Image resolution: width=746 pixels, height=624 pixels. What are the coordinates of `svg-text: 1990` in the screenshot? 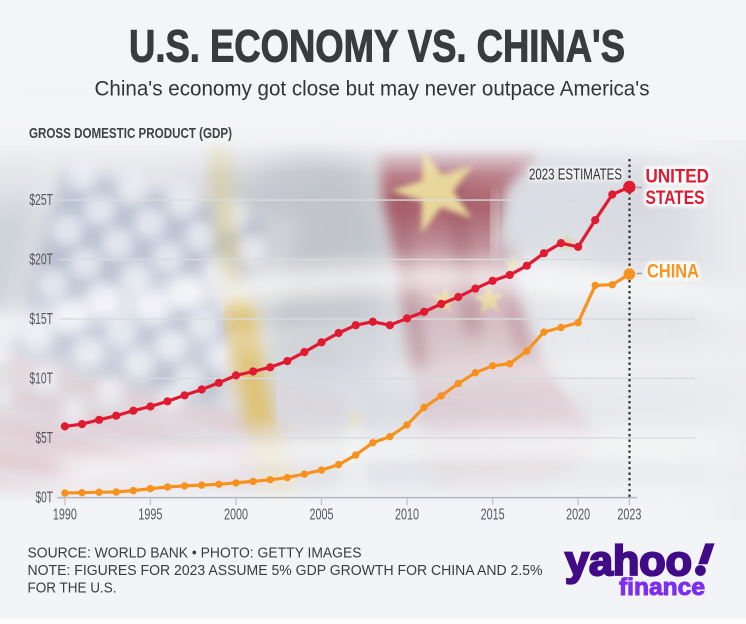 It's located at (65, 515).